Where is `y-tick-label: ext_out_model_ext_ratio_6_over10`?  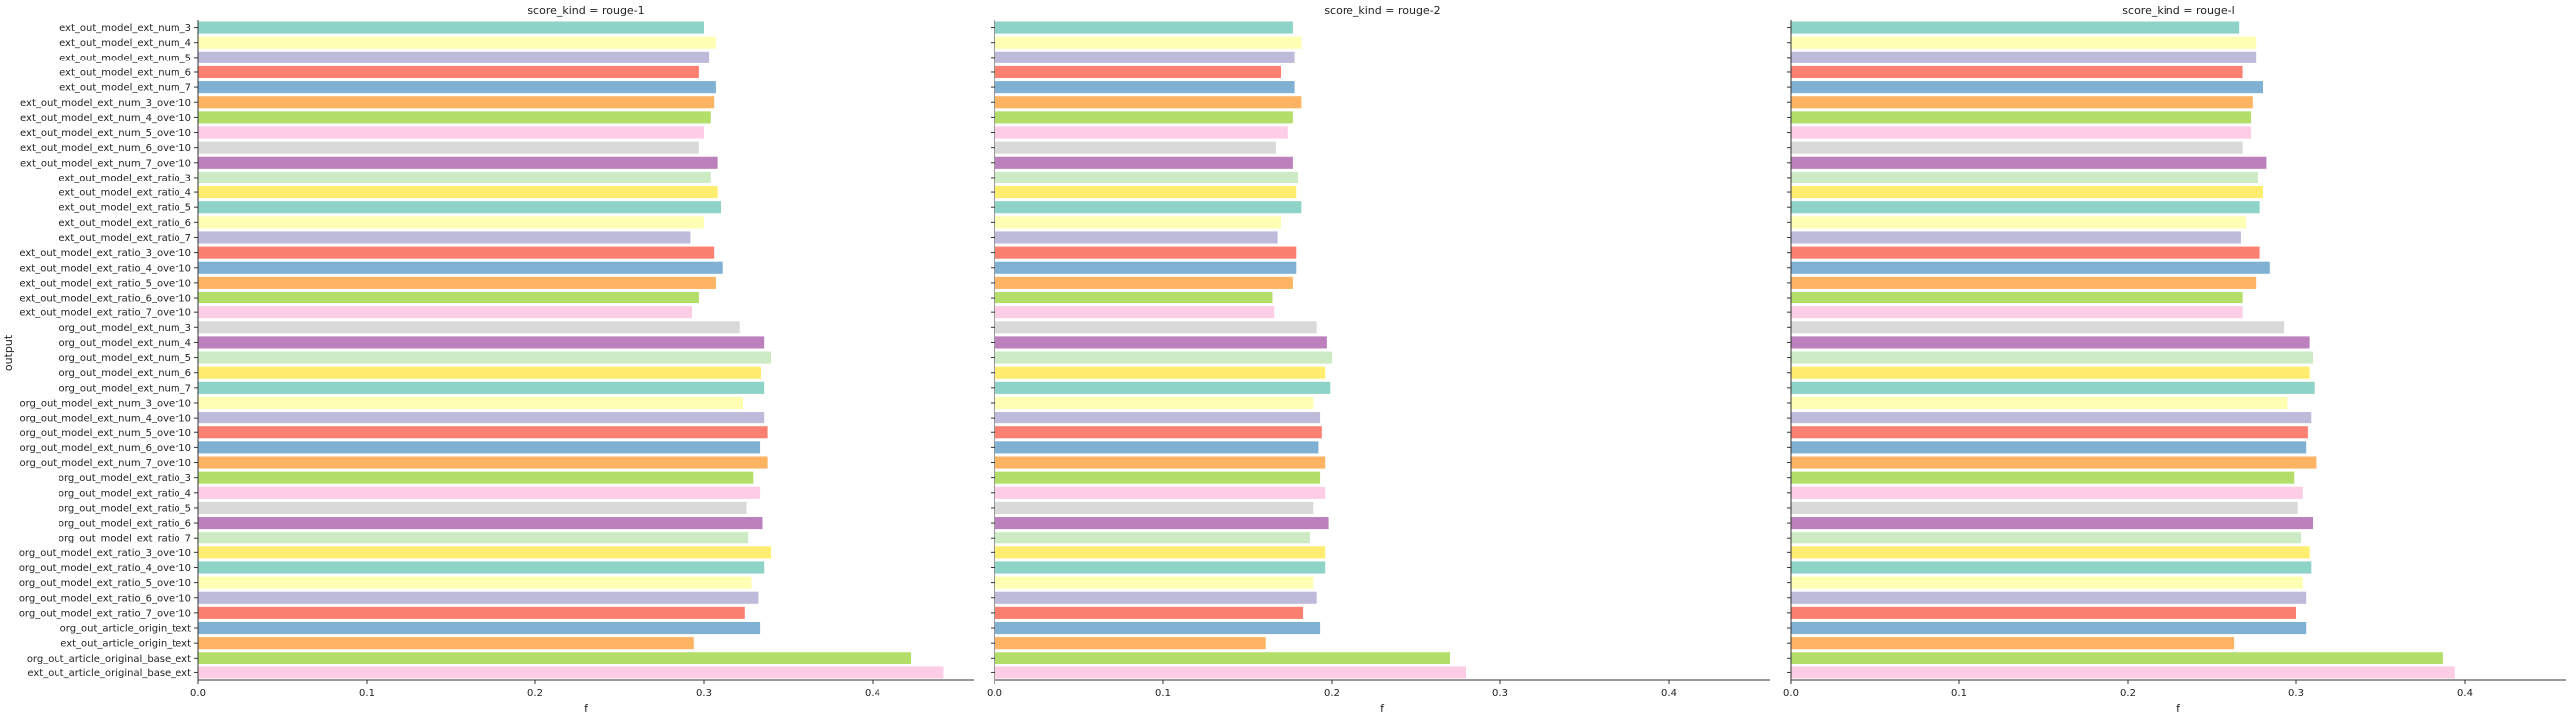
y-tick-label: ext_out_model_ext_ratio_6_over10 is located at coordinates (105, 299).